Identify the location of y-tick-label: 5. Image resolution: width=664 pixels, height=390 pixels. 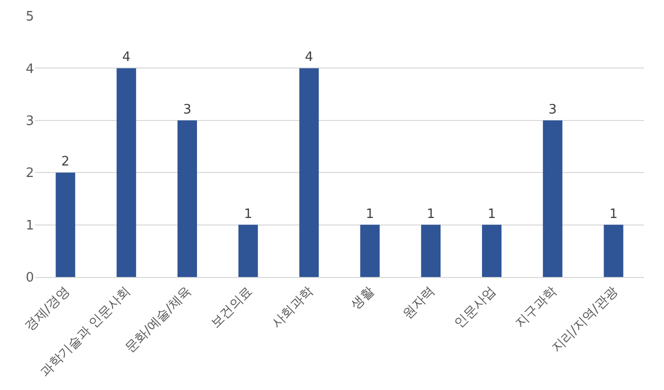
(30, 17).